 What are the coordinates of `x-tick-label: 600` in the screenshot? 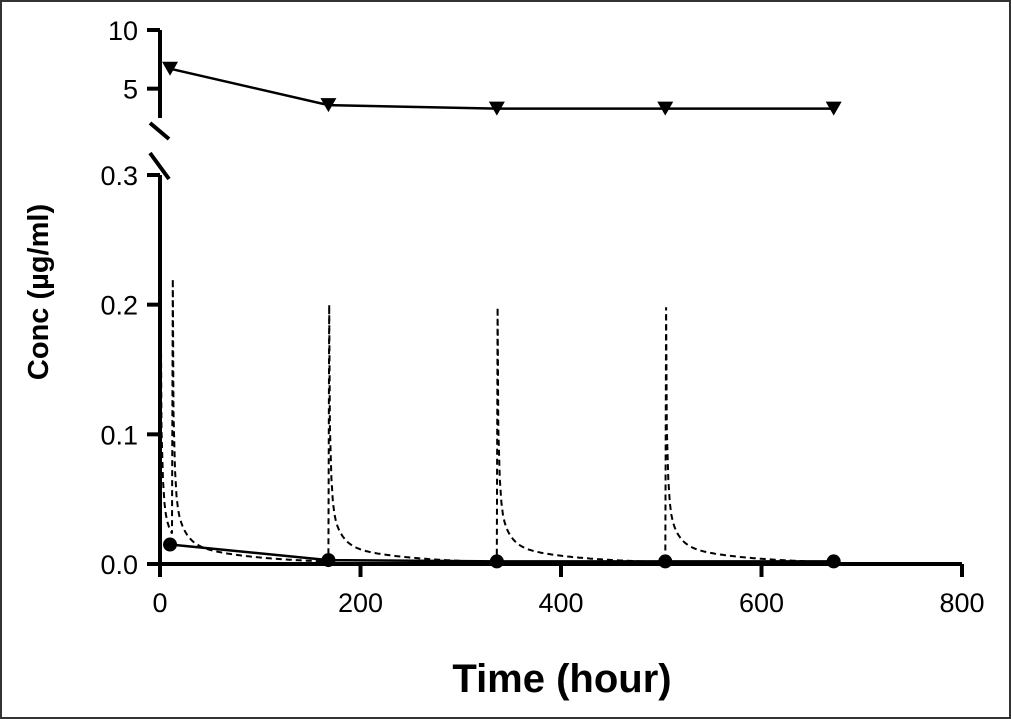 It's located at (761, 603).